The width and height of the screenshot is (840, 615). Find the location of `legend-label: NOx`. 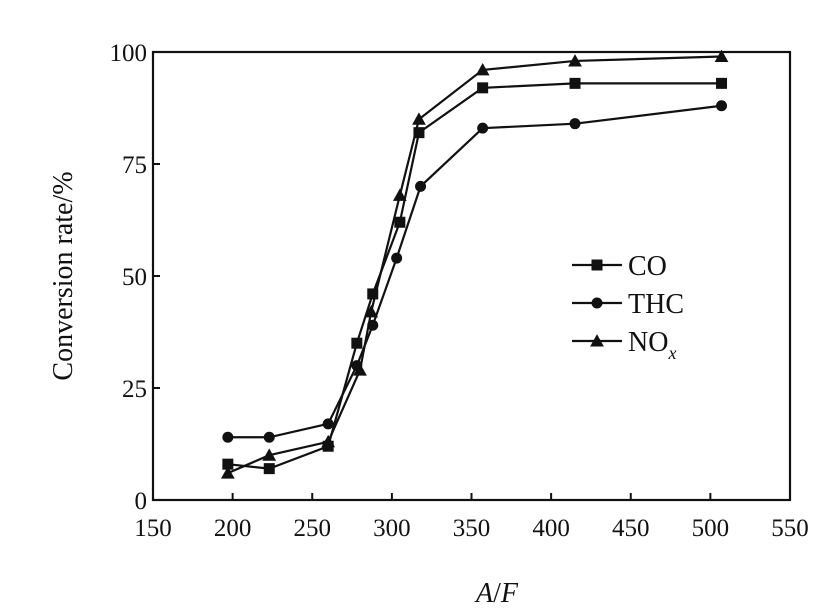

legend-label: NOx is located at coordinates (652, 345).